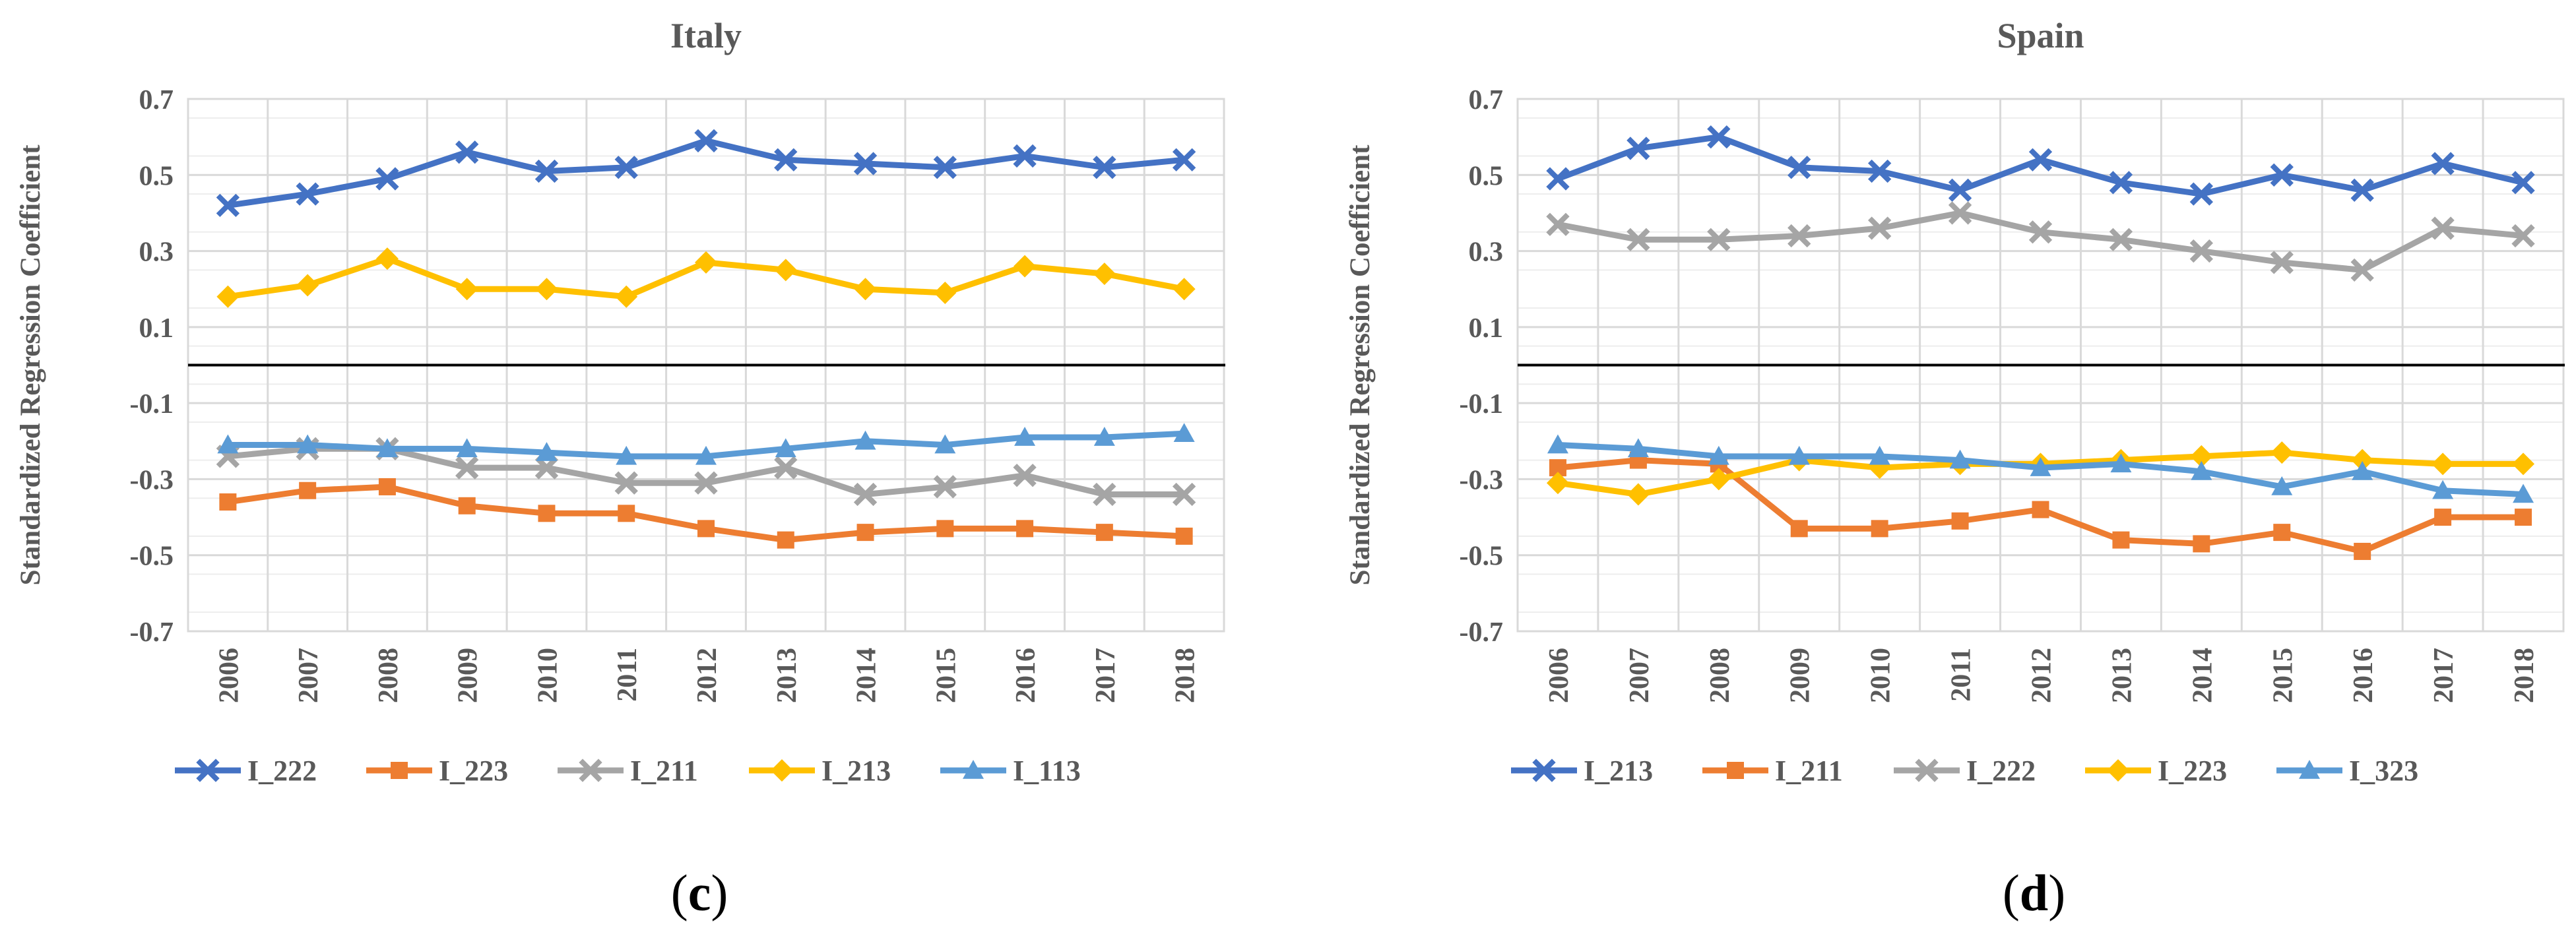 The image size is (2576, 934). Describe the element at coordinates (229, 675) in the screenshot. I see `x-tick-label: 2006` at that location.